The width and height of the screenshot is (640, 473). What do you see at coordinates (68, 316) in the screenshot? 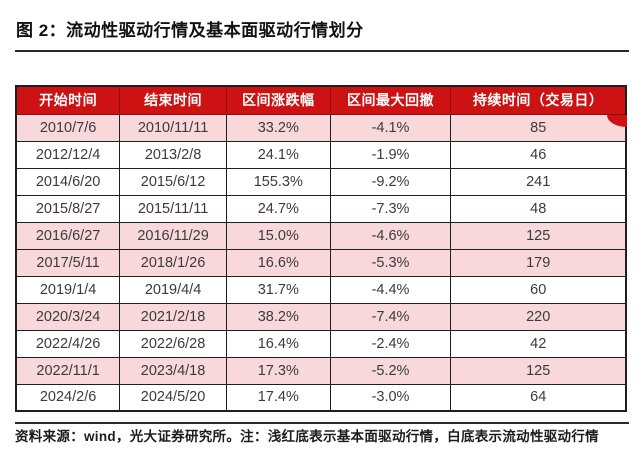
I see `table-cell: 2020/3/24` at bounding box center [68, 316].